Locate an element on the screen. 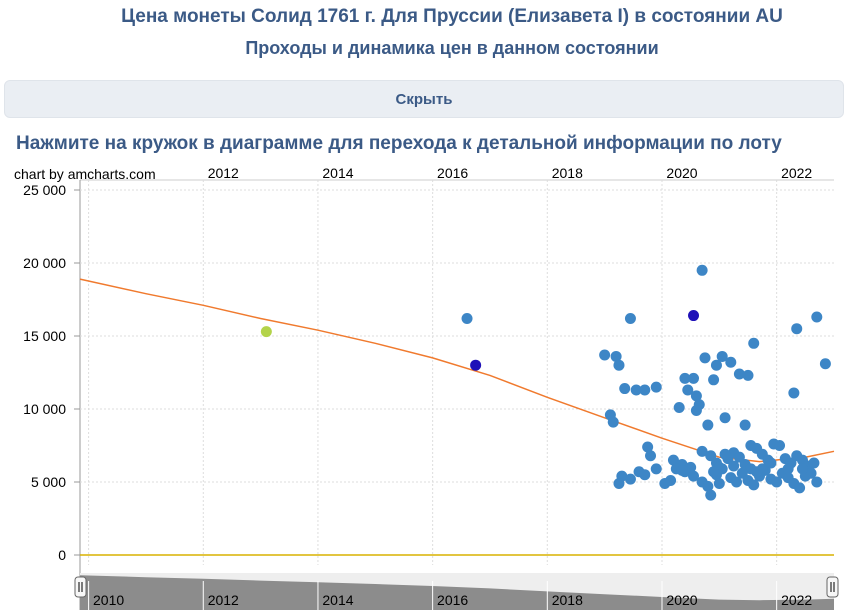 The width and height of the screenshot is (844, 615). x-axis-top: 2012 2014 2016 2018 2020 2022 is located at coordinates (510, 173).